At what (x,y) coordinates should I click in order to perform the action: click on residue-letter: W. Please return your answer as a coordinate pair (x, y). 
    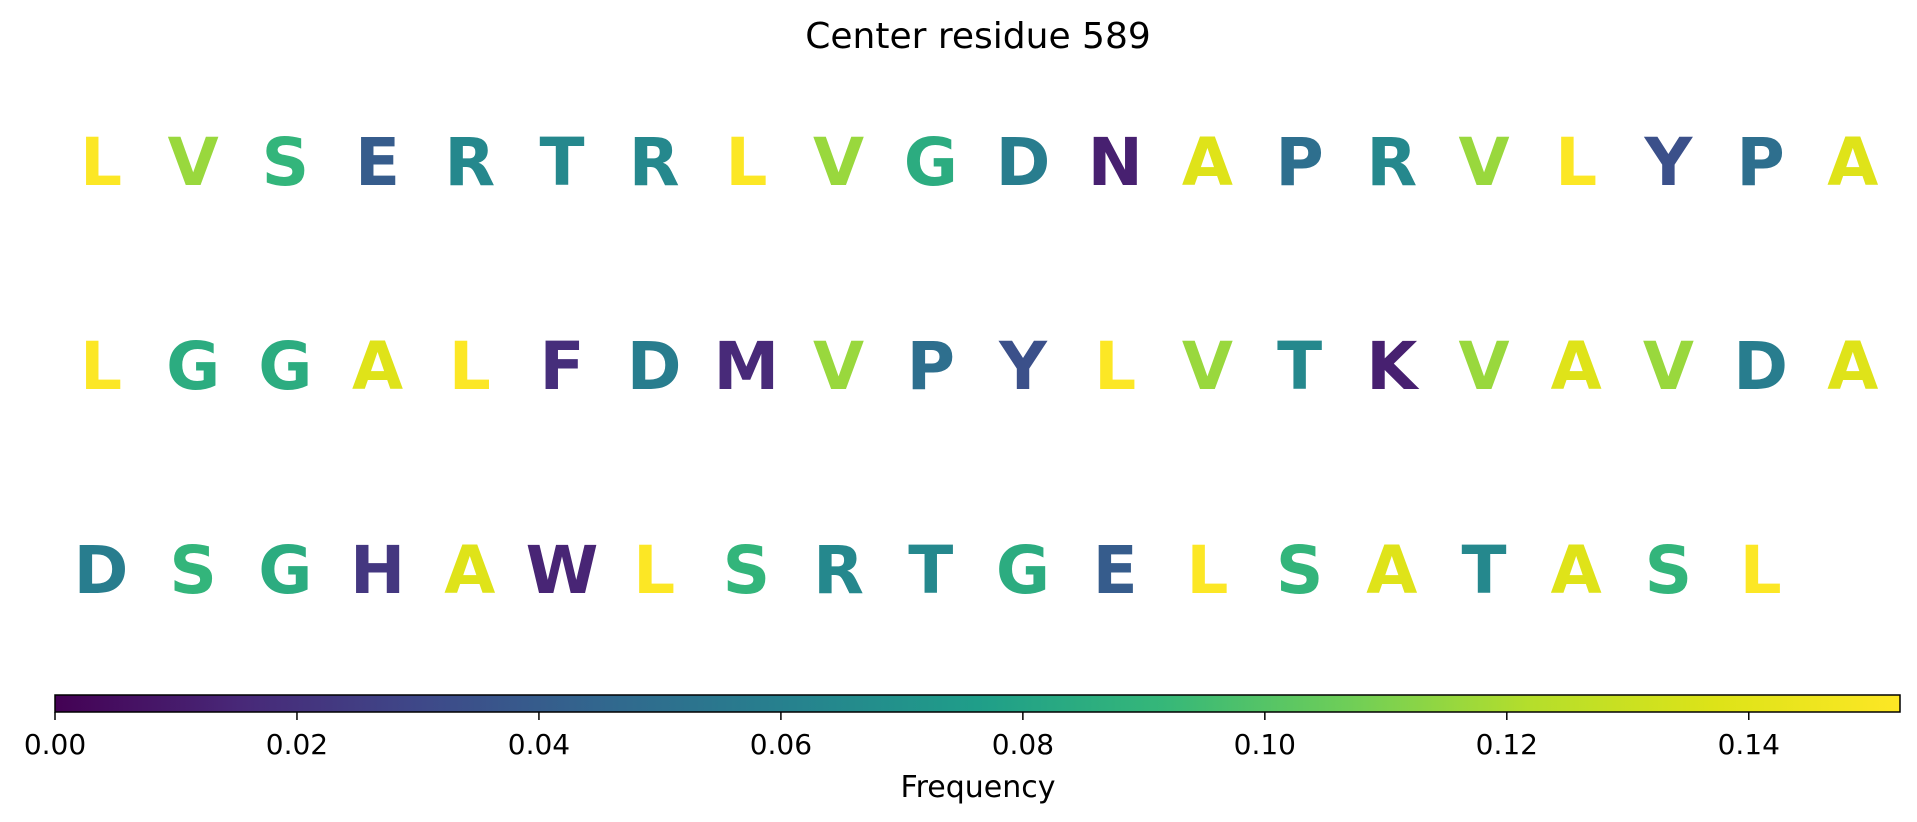
    Looking at the image, I should click on (562, 570).